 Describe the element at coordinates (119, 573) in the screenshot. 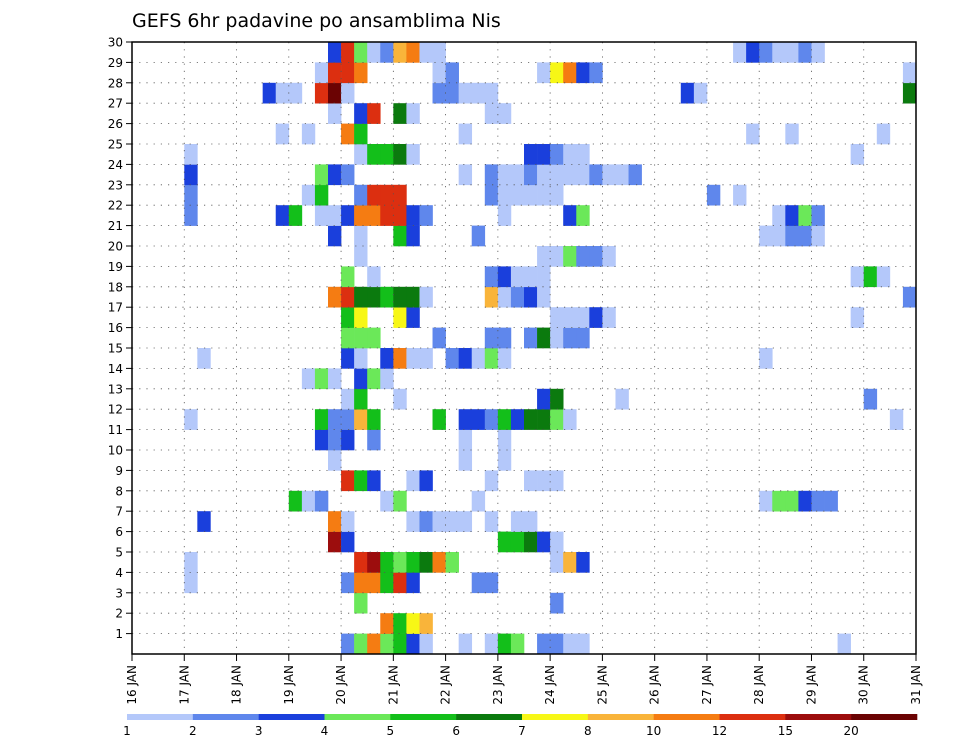

I see `y-tick-label: 4` at that location.